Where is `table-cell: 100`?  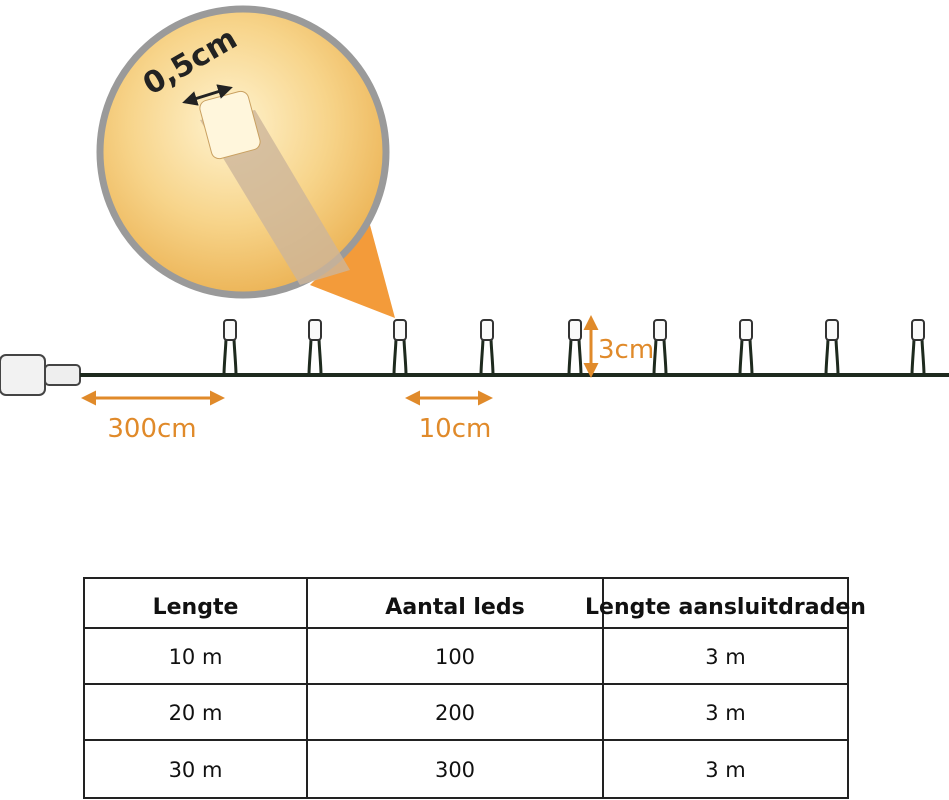
table-cell: 100 is located at coordinates (455, 657).